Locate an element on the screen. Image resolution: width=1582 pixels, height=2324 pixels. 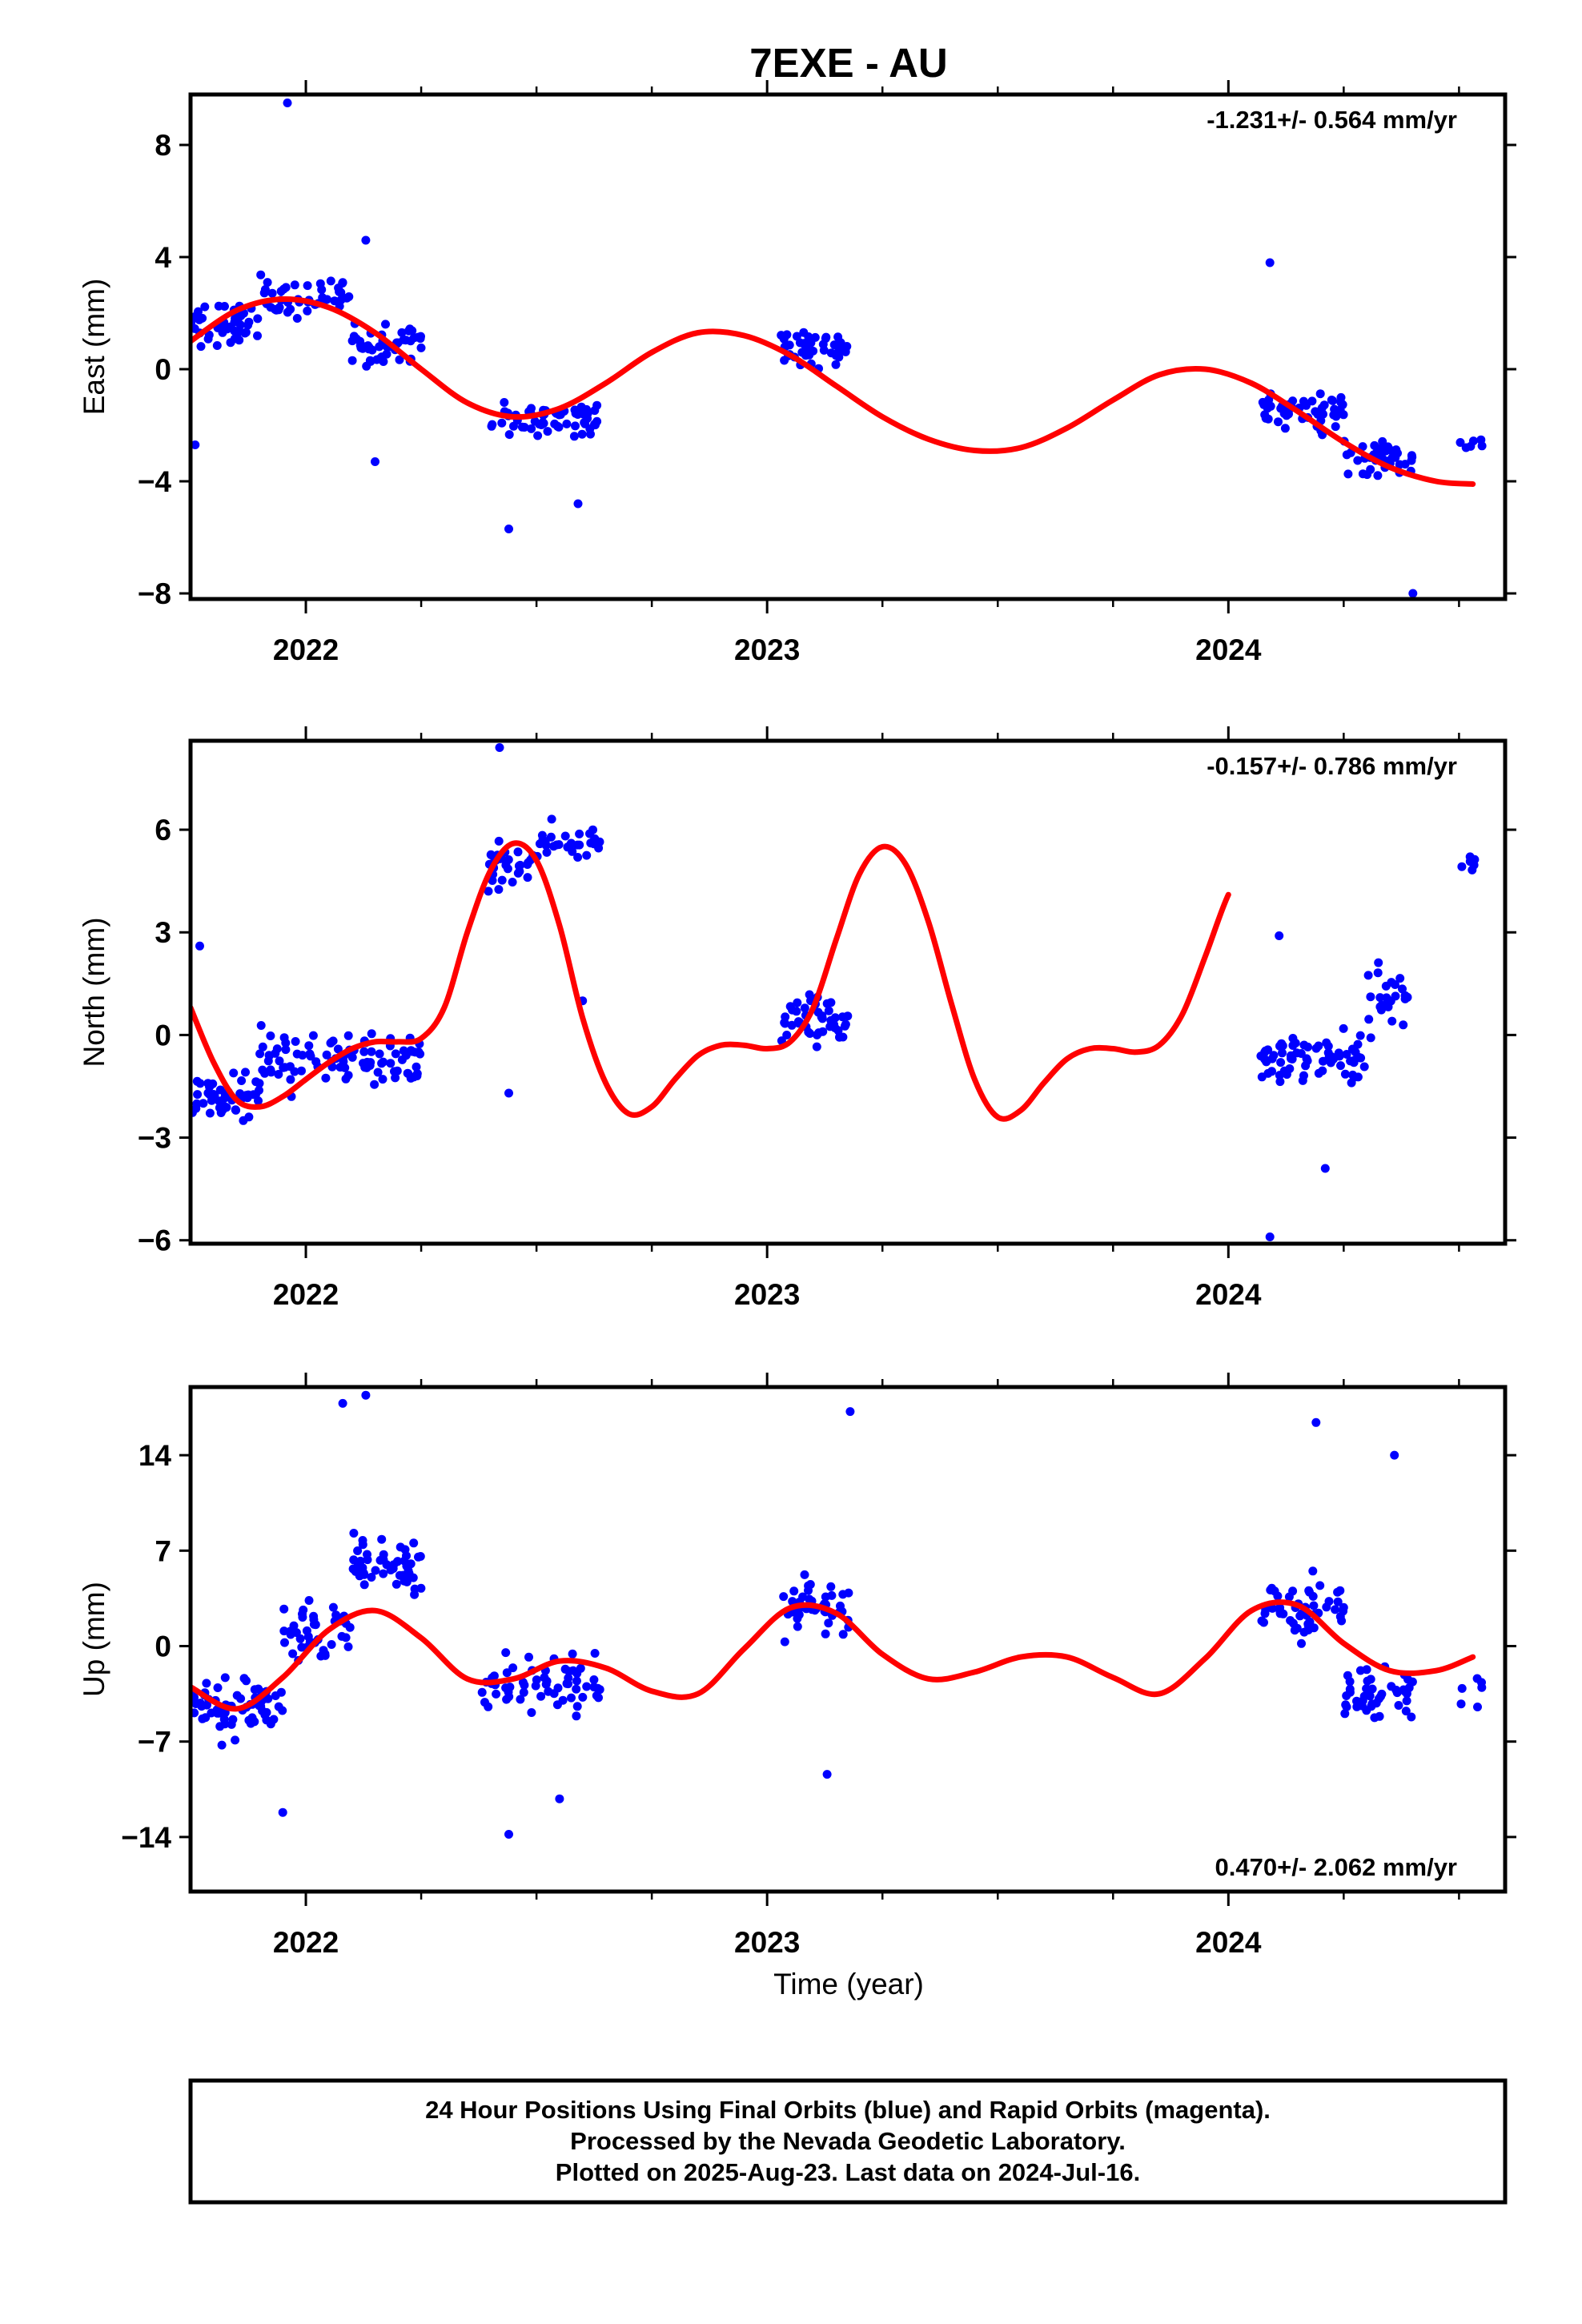
x-tick-label: 2022 is located at coordinates (306, 1294).